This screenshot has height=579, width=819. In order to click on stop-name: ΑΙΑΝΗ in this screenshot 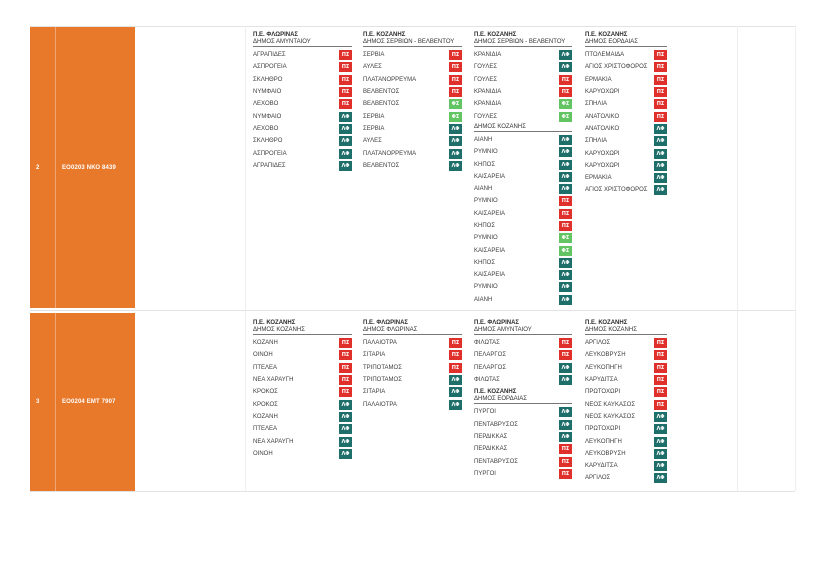, I will do `click(483, 189)`.